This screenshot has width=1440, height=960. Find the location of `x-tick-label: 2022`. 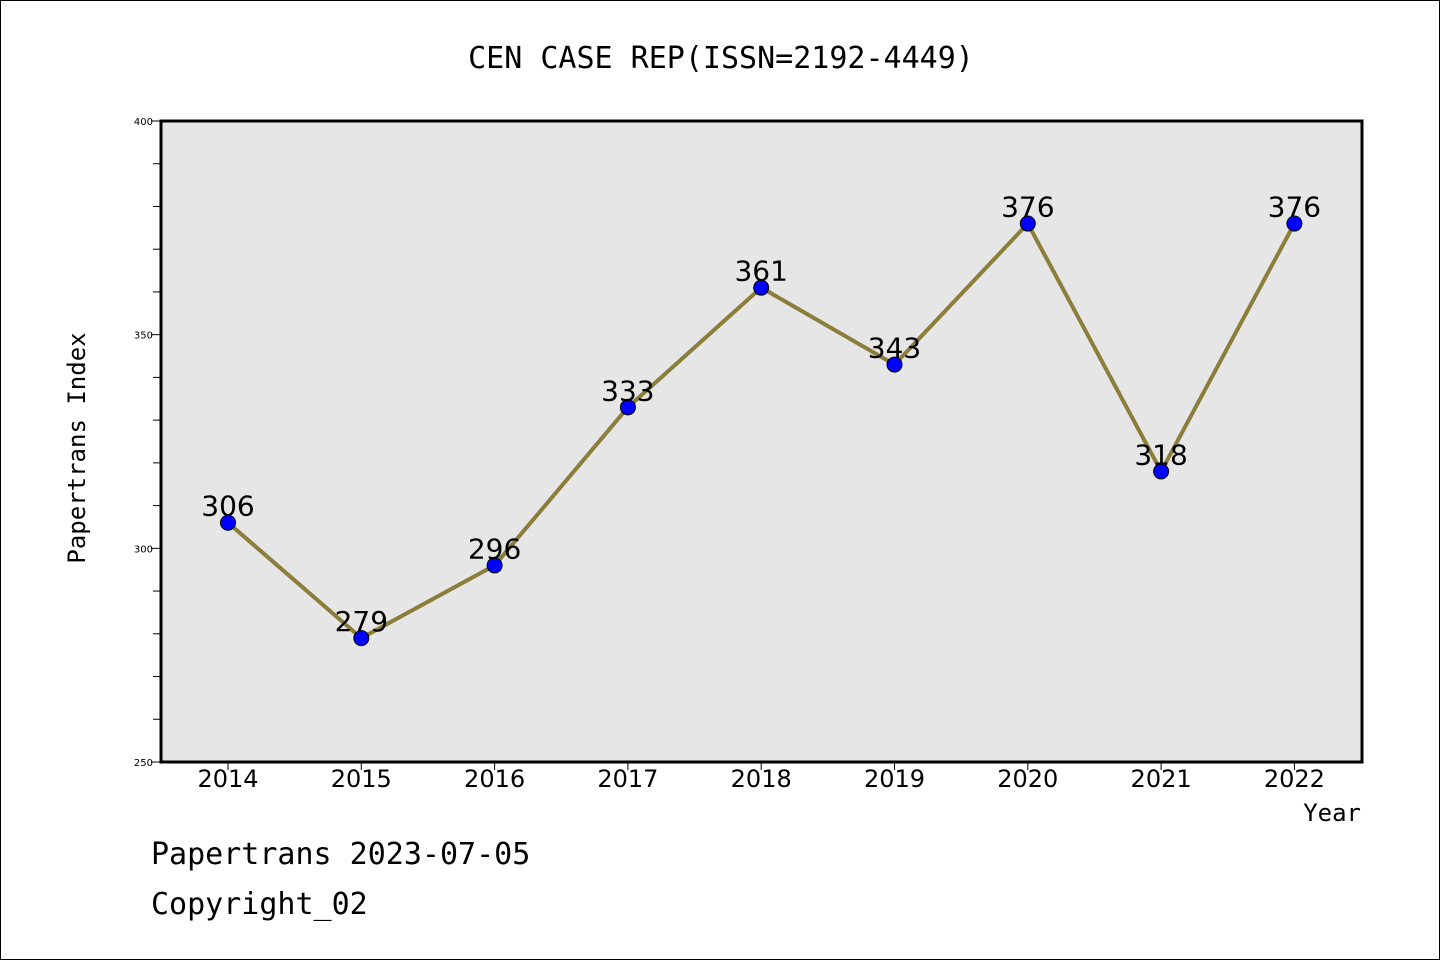

x-tick-label: 2022 is located at coordinates (1294, 779).